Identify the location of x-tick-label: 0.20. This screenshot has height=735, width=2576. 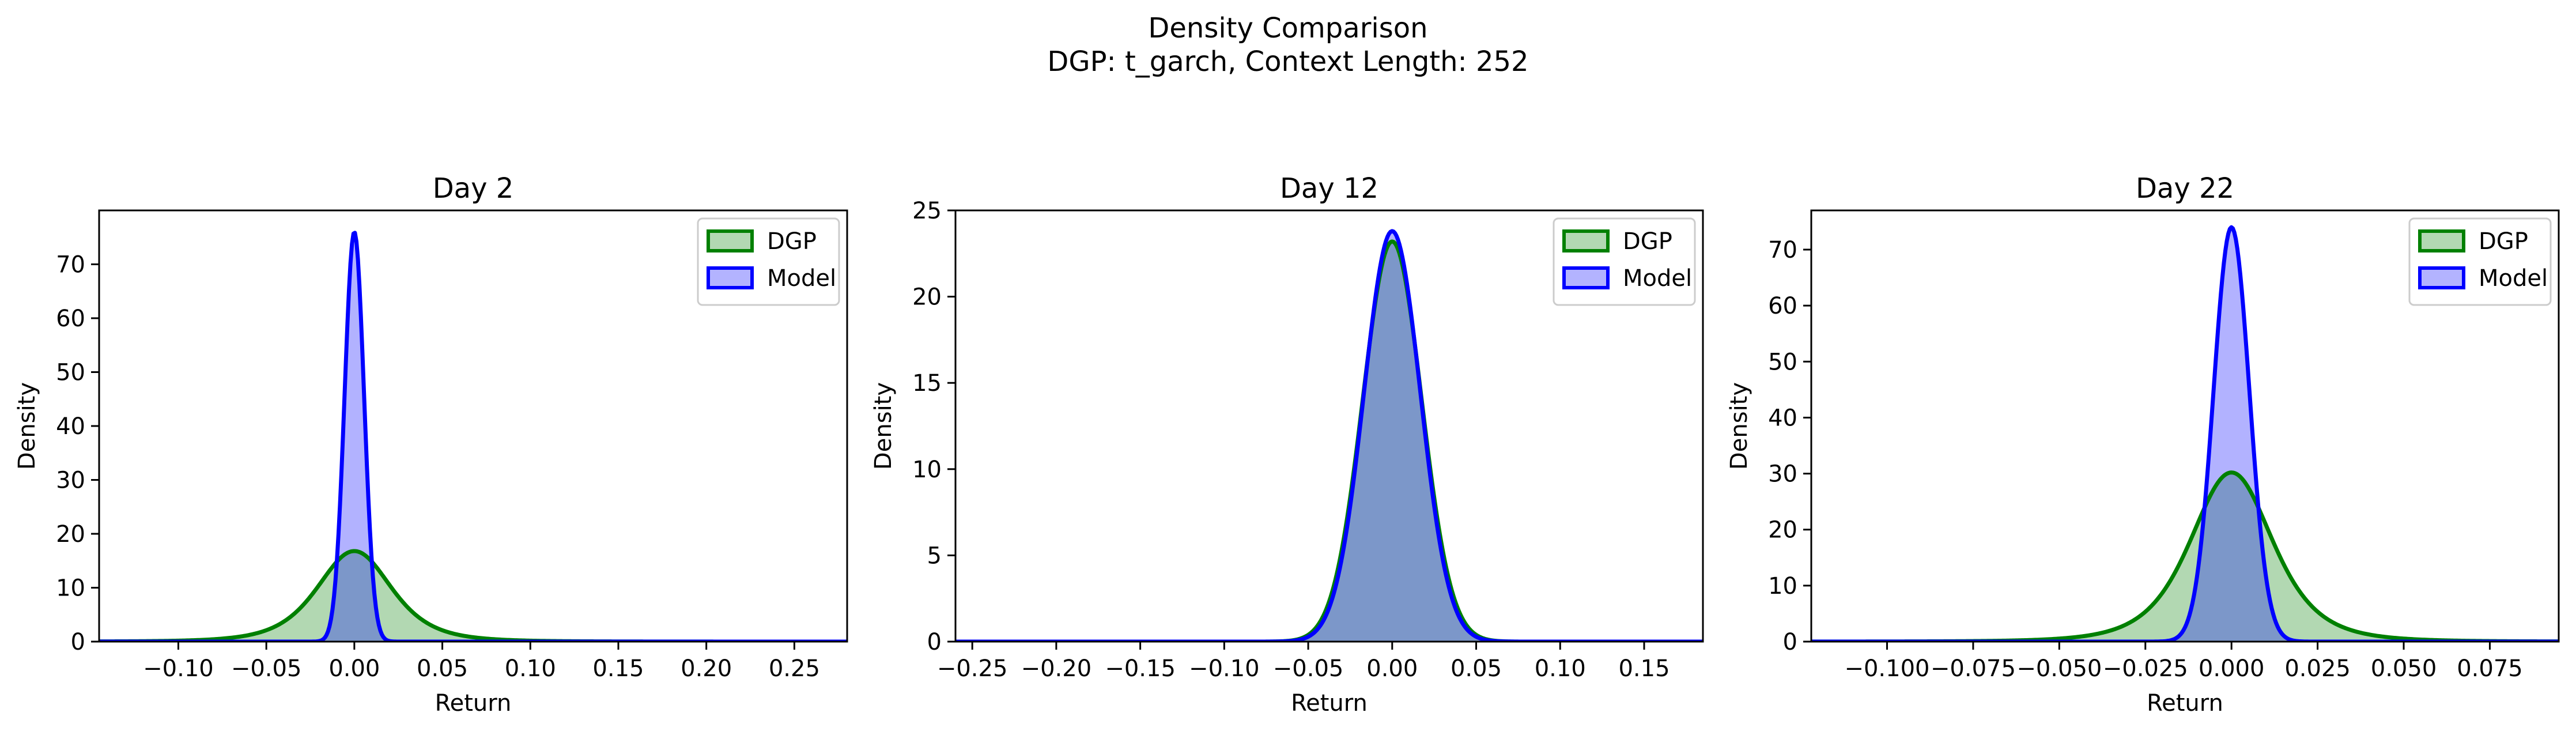
(706, 668).